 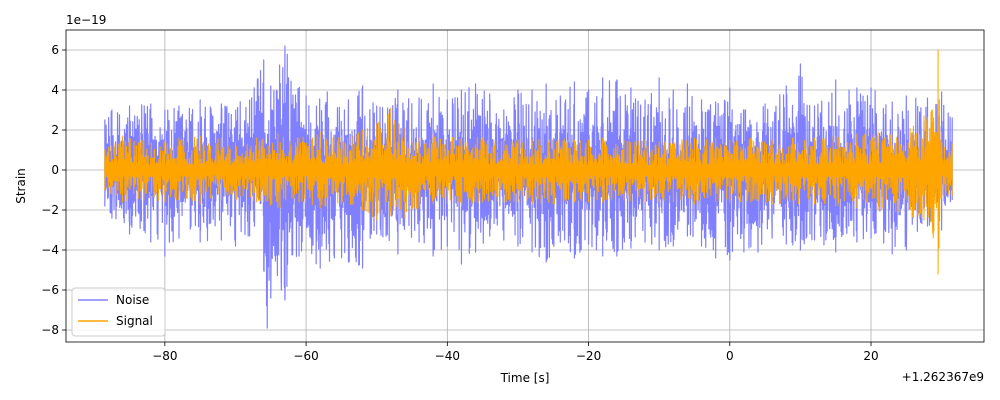 What do you see at coordinates (730, 356) in the screenshot?
I see `x-tick-label: 0` at bounding box center [730, 356].